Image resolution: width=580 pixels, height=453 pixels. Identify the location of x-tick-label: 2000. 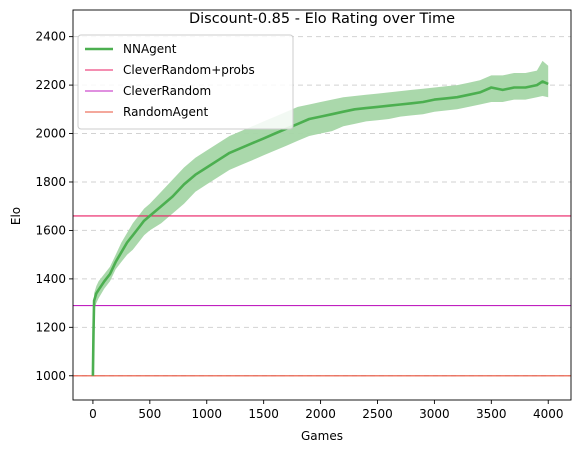
(320, 414).